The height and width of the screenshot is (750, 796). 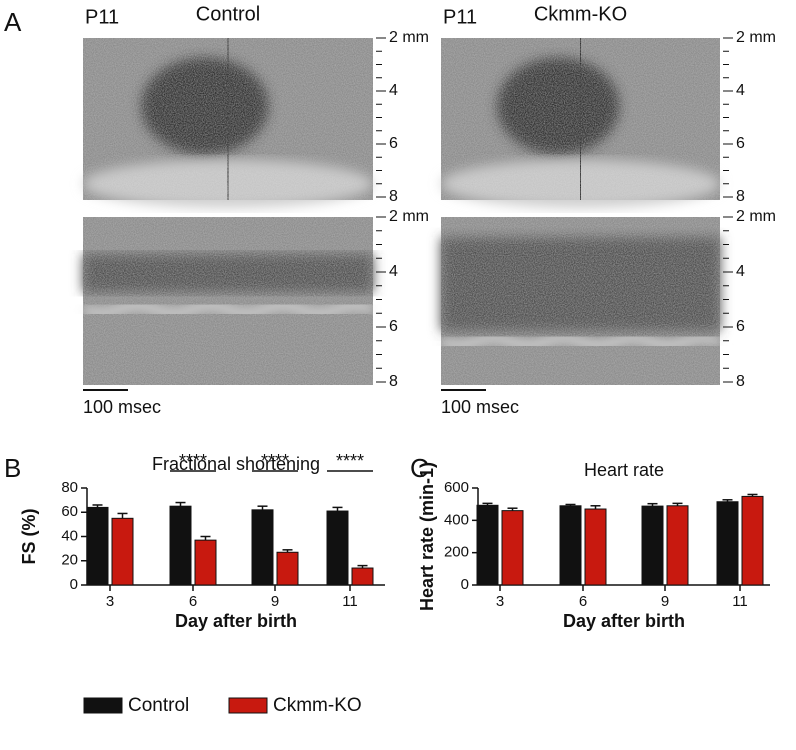 What do you see at coordinates (12, 468) in the screenshot?
I see `panel-label: B` at bounding box center [12, 468].